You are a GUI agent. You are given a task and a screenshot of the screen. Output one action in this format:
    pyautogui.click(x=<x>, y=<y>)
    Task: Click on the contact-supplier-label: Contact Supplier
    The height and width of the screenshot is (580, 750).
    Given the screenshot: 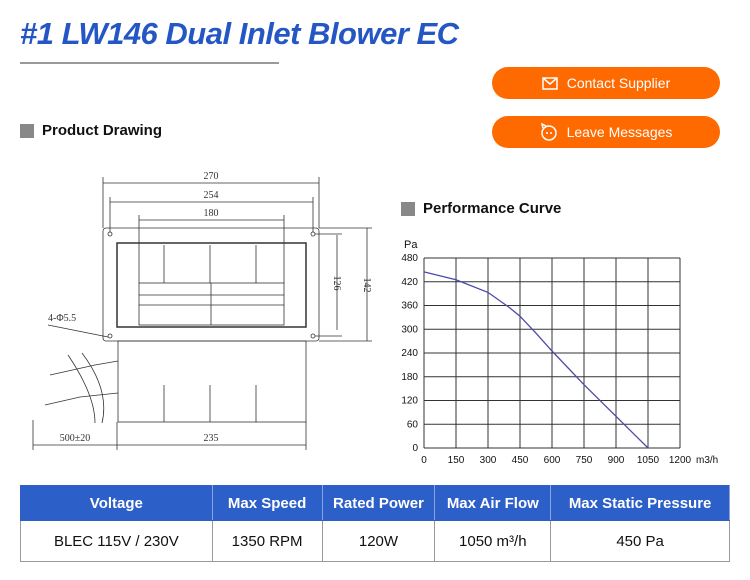 What is the action you would take?
    pyautogui.click(x=618, y=83)
    